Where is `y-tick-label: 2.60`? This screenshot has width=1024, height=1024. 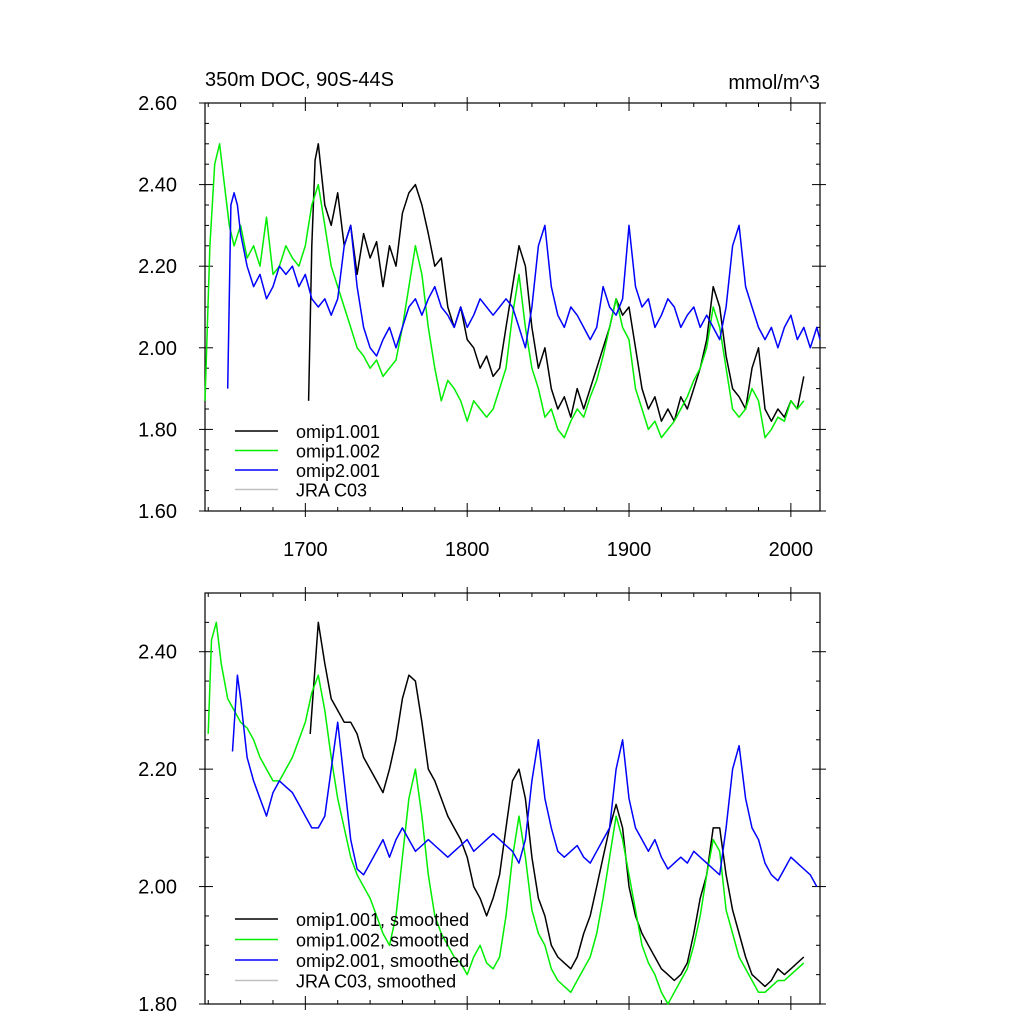
y-tick-label: 2.60 is located at coordinates (157, 104).